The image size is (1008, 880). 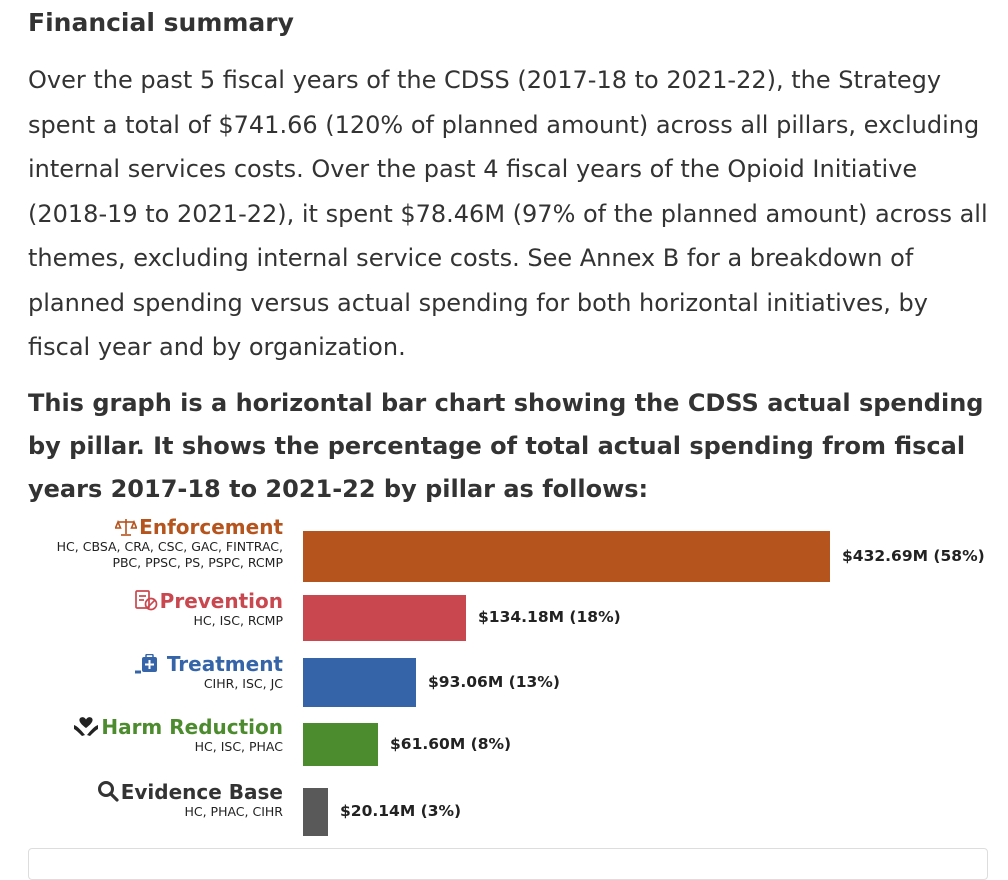 What do you see at coordinates (494, 681) in the screenshot?
I see `bar-value-label: $93.06M (13%)` at bounding box center [494, 681].